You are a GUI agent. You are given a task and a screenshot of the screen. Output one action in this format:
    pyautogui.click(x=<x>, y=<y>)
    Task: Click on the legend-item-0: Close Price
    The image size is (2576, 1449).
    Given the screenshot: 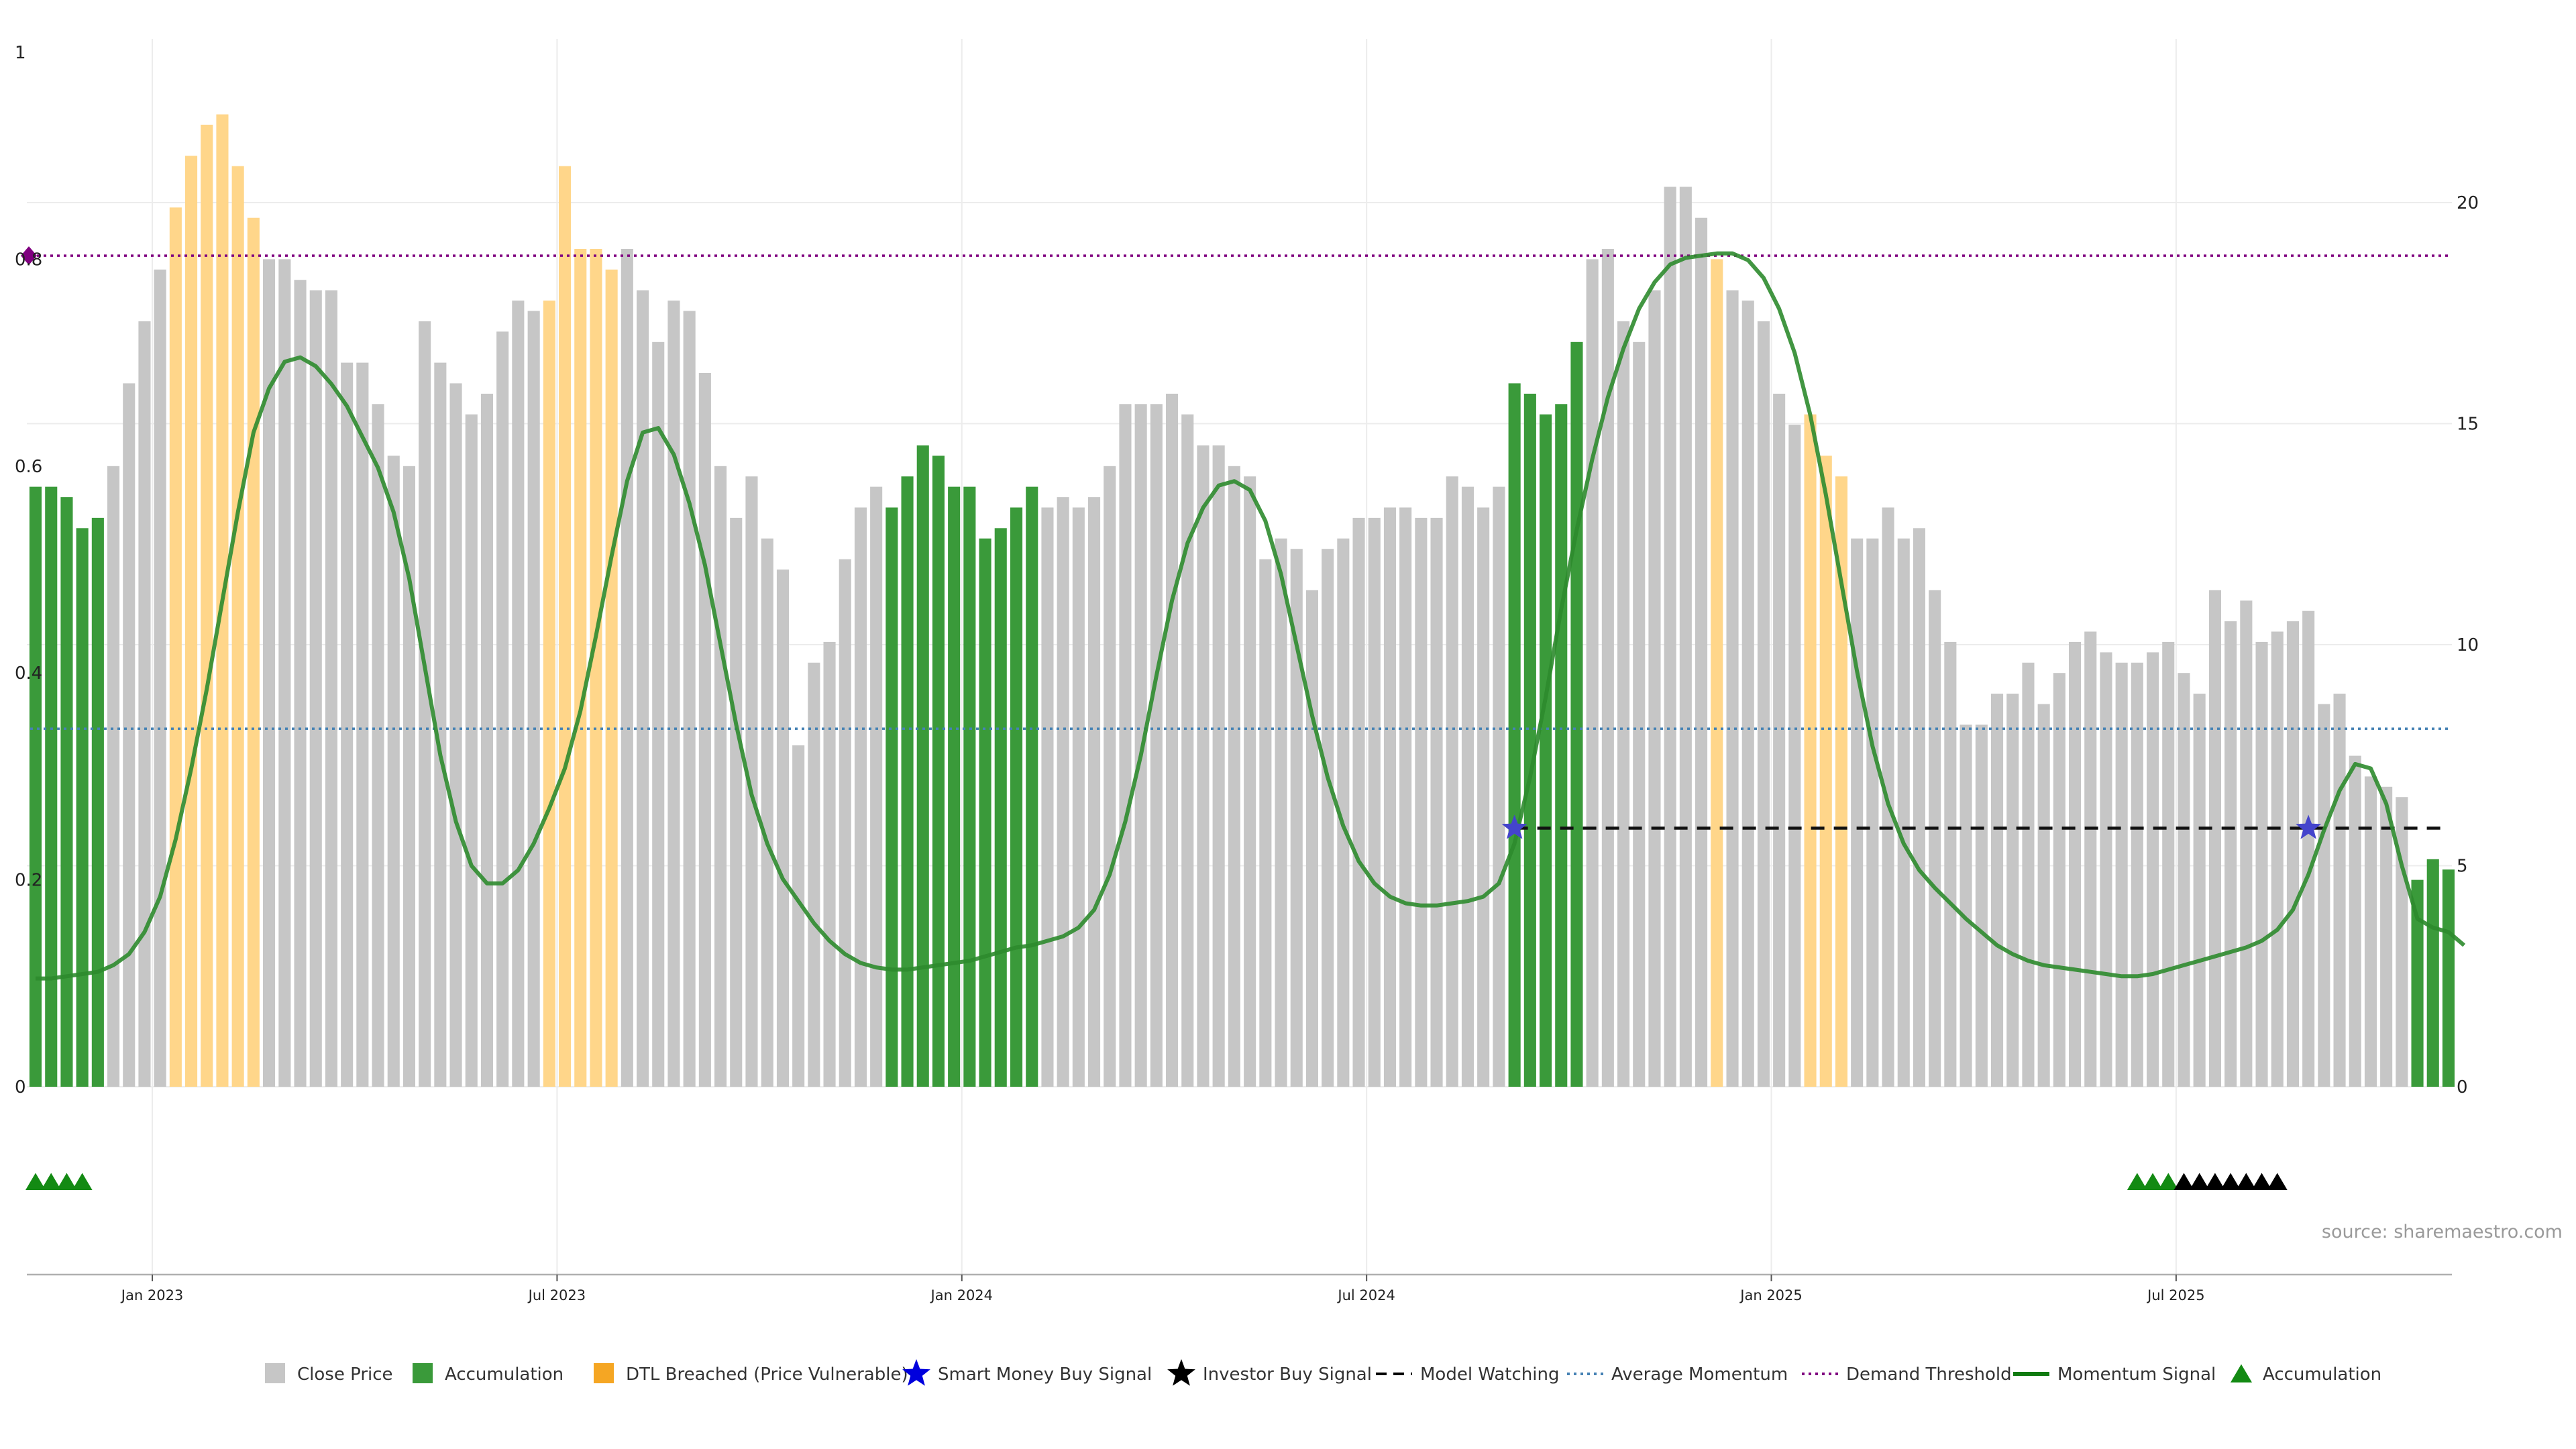 What is the action you would take?
    pyautogui.click(x=329, y=1374)
    